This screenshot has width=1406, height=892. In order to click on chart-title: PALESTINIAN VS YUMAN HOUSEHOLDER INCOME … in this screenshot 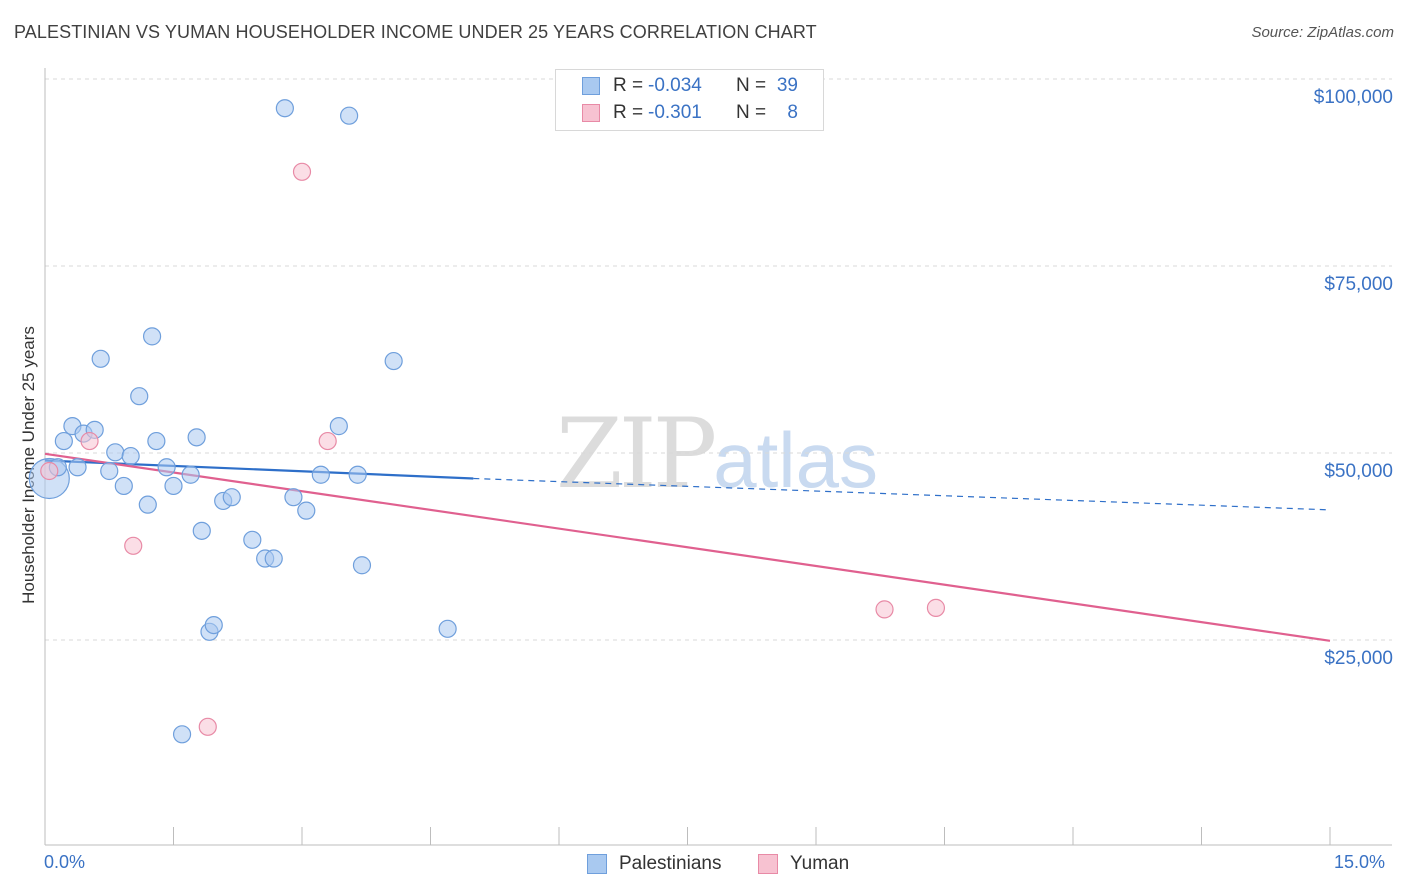, I will do `click(415, 32)`.